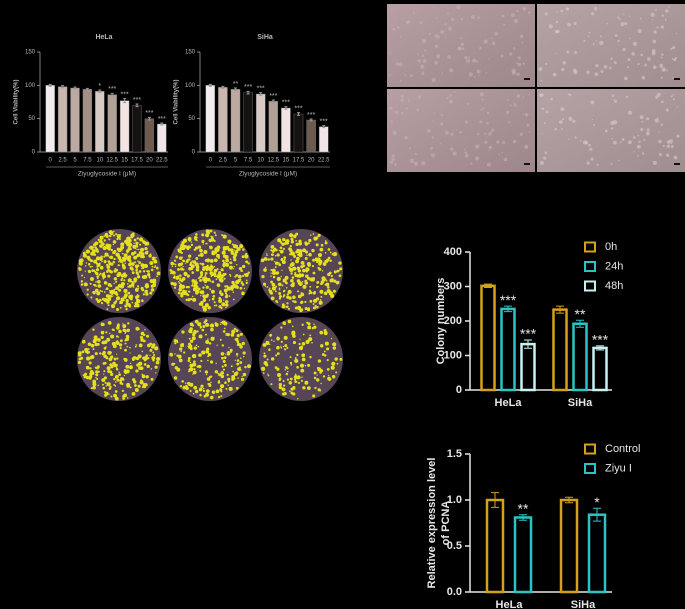  What do you see at coordinates (30, 53) in the screenshot?
I see `y-tick-label: 150` at bounding box center [30, 53].